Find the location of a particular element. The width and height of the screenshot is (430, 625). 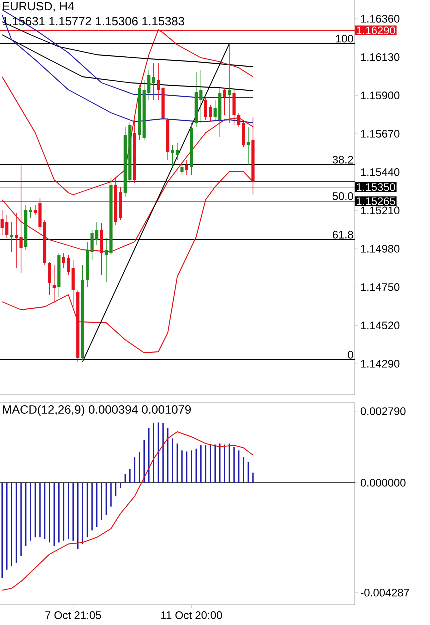

y-tick-label: 1.16130 is located at coordinates (380, 57).